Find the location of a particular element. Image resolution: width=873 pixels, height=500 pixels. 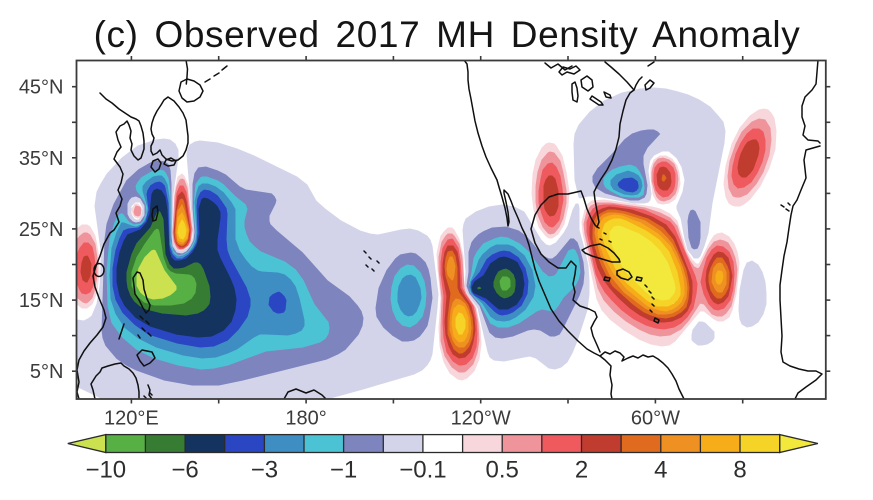

svg-text: 8 is located at coordinates (739, 470).